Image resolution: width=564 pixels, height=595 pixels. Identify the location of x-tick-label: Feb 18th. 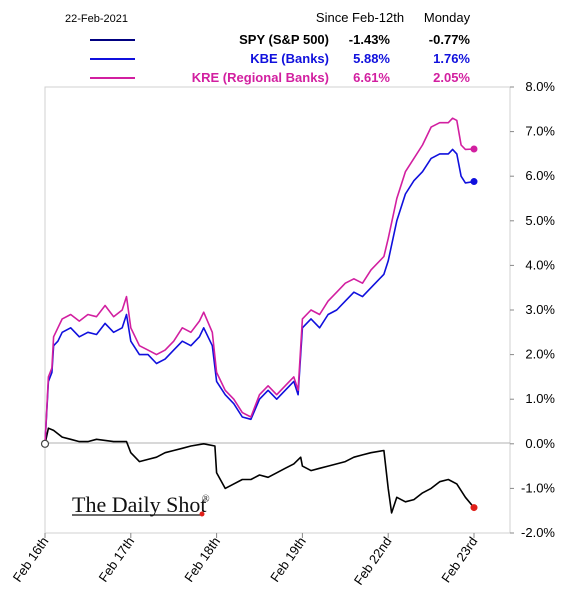
(202, 559).